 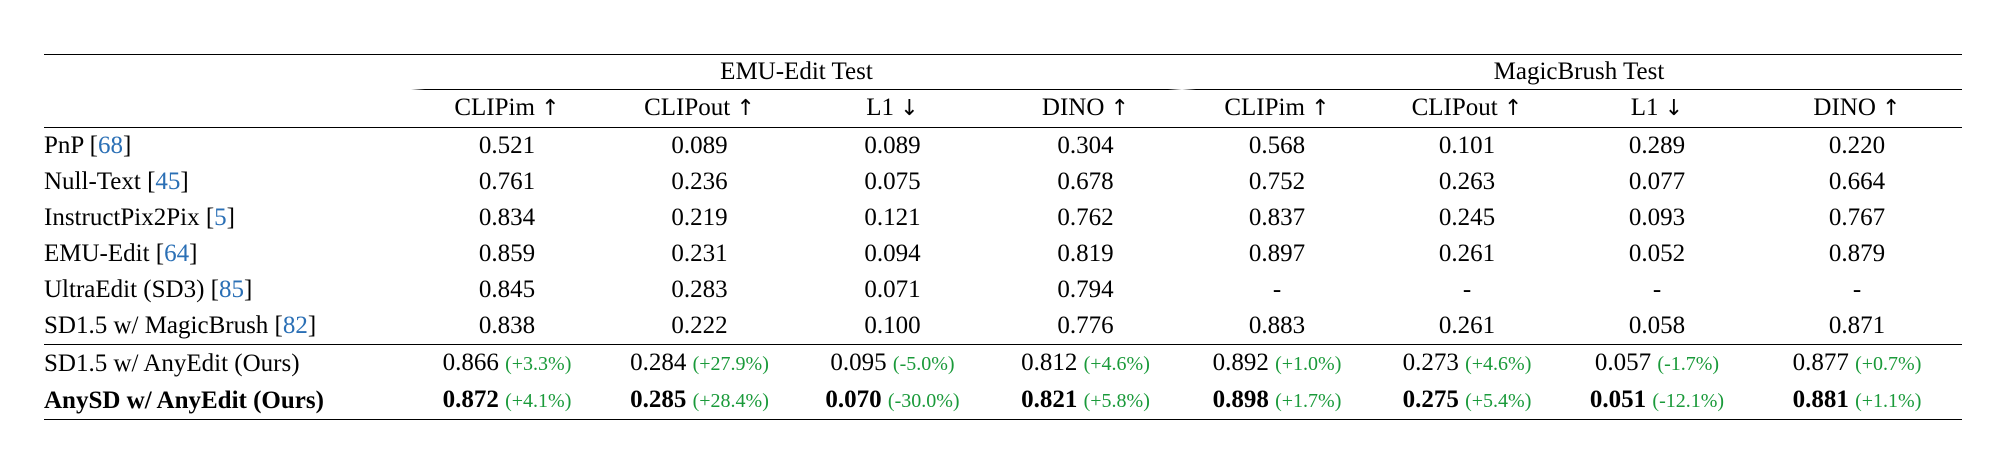 I want to click on method-label: InstructPix2Pix [, so click(x=129, y=217).